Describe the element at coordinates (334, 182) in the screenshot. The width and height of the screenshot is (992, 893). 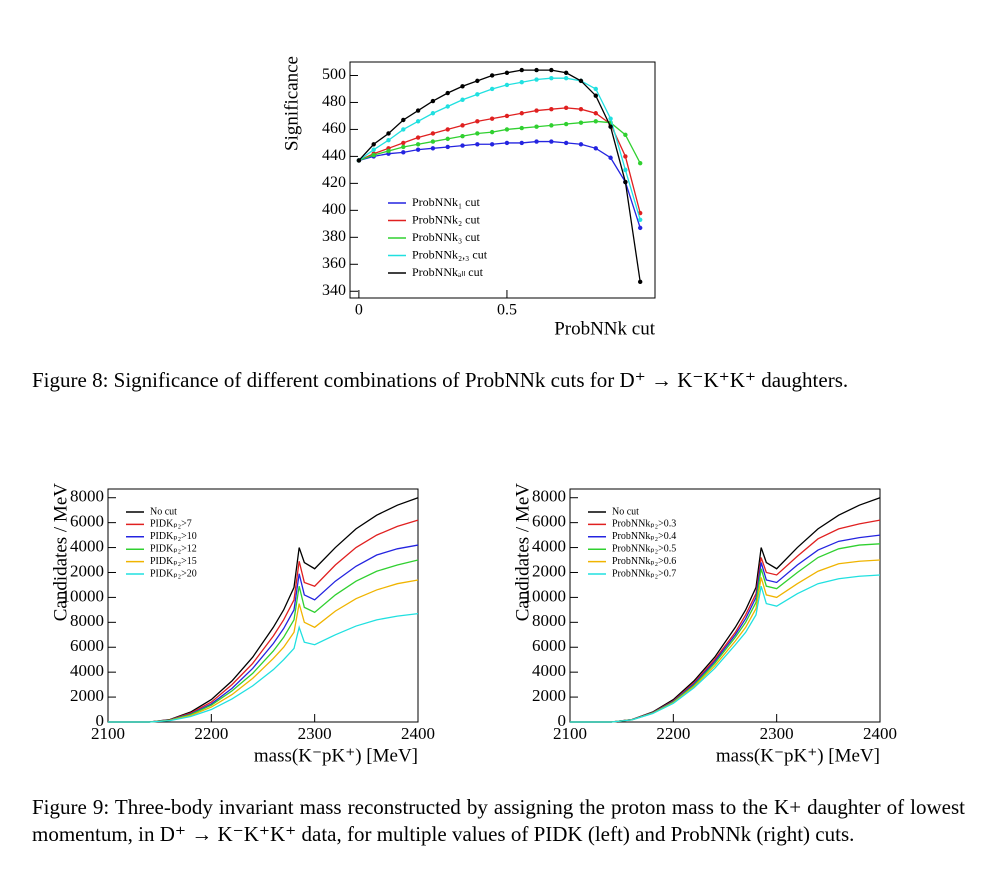
I see `y-tick-label: 420` at that location.